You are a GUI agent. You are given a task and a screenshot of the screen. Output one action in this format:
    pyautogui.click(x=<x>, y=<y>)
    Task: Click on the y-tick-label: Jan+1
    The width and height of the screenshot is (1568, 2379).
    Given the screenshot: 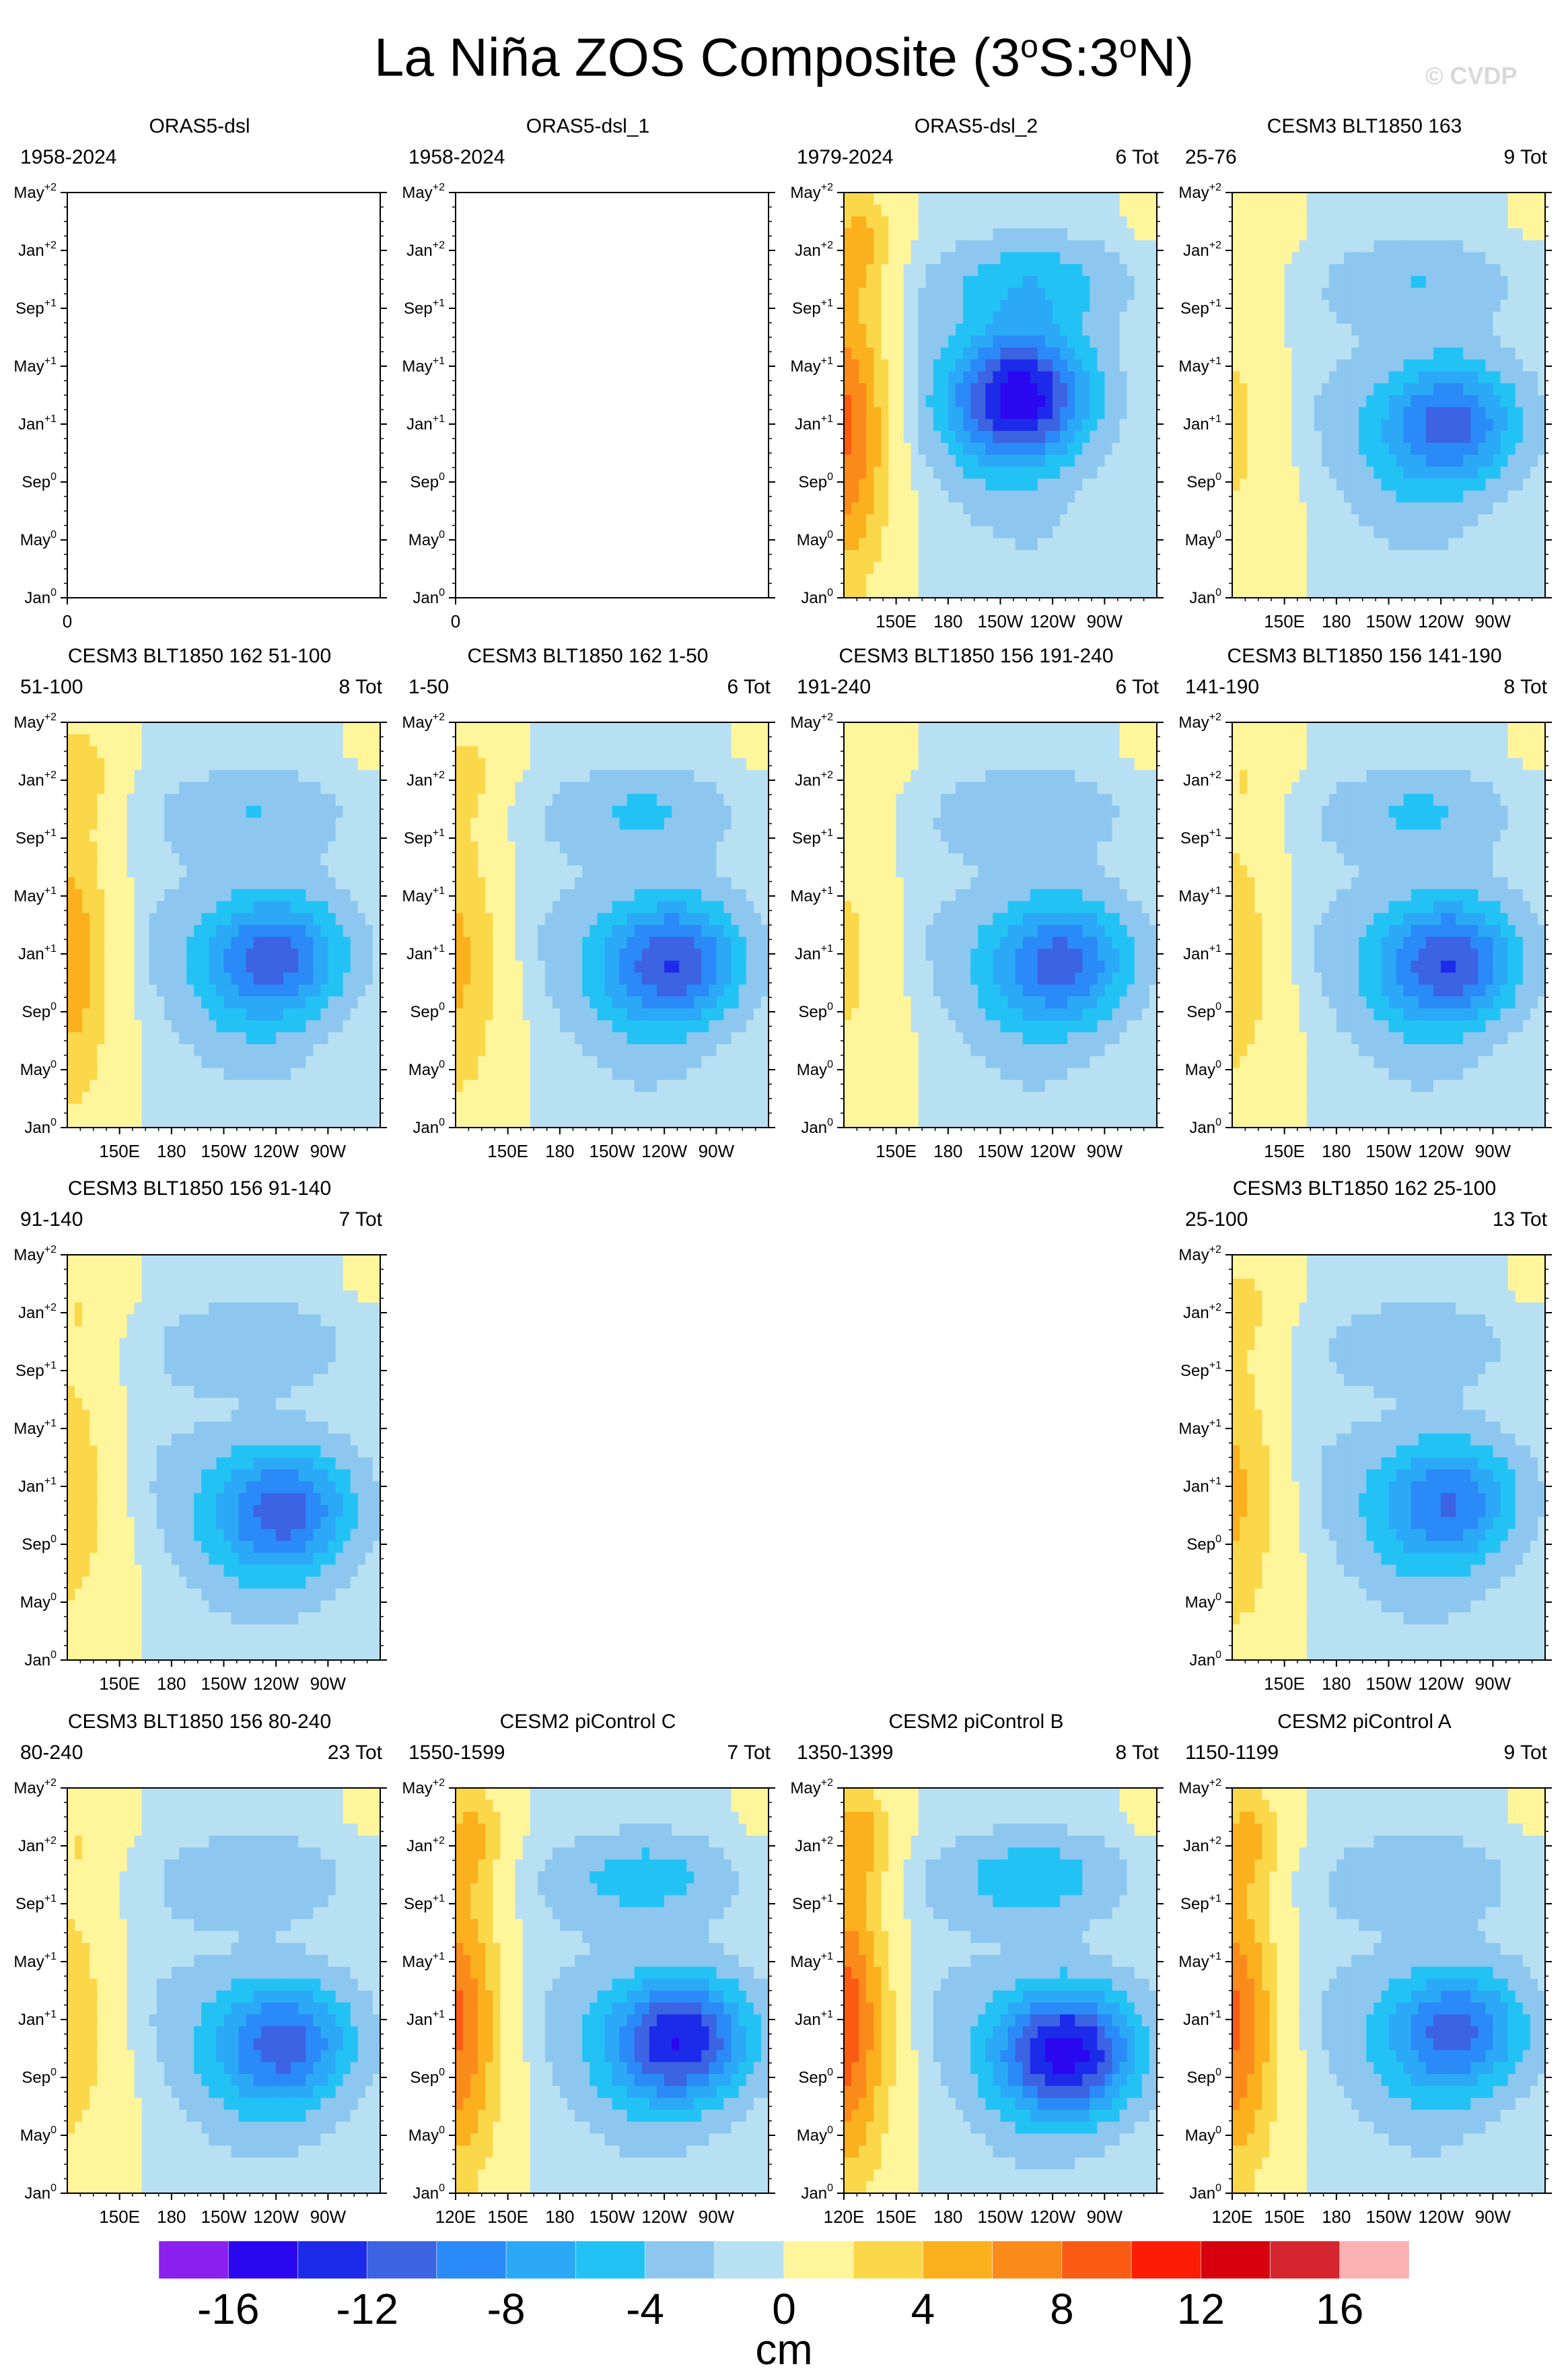 What is the action you would take?
    pyautogui.click(x=38, y=953)
    